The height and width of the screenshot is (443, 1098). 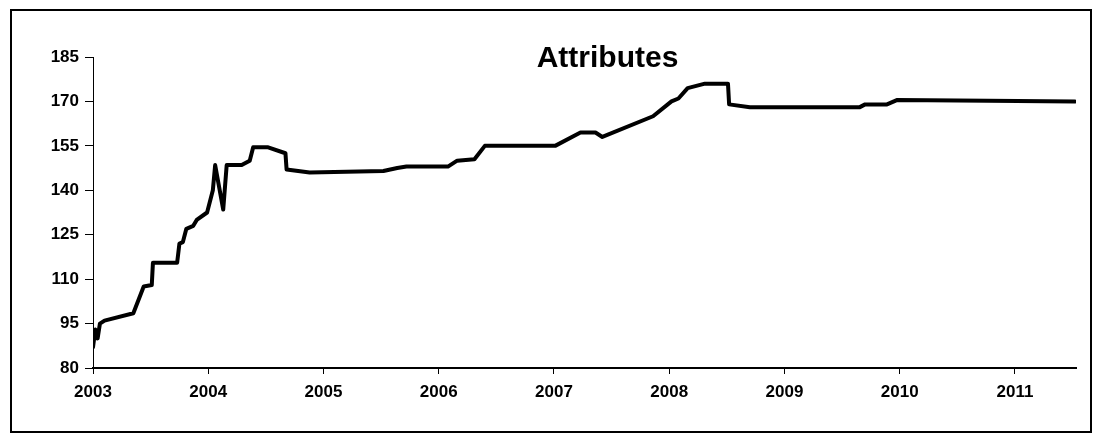 I want to click on y-tick-label: 185, so click(x=64, y=56).